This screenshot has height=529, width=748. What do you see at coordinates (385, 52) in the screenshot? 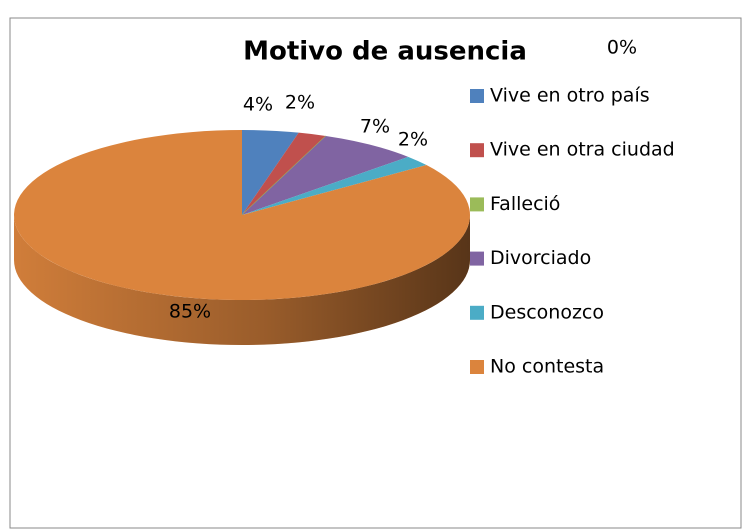
I see `chart-title: Motivo de ausencia` at bounding box center [385, 52].